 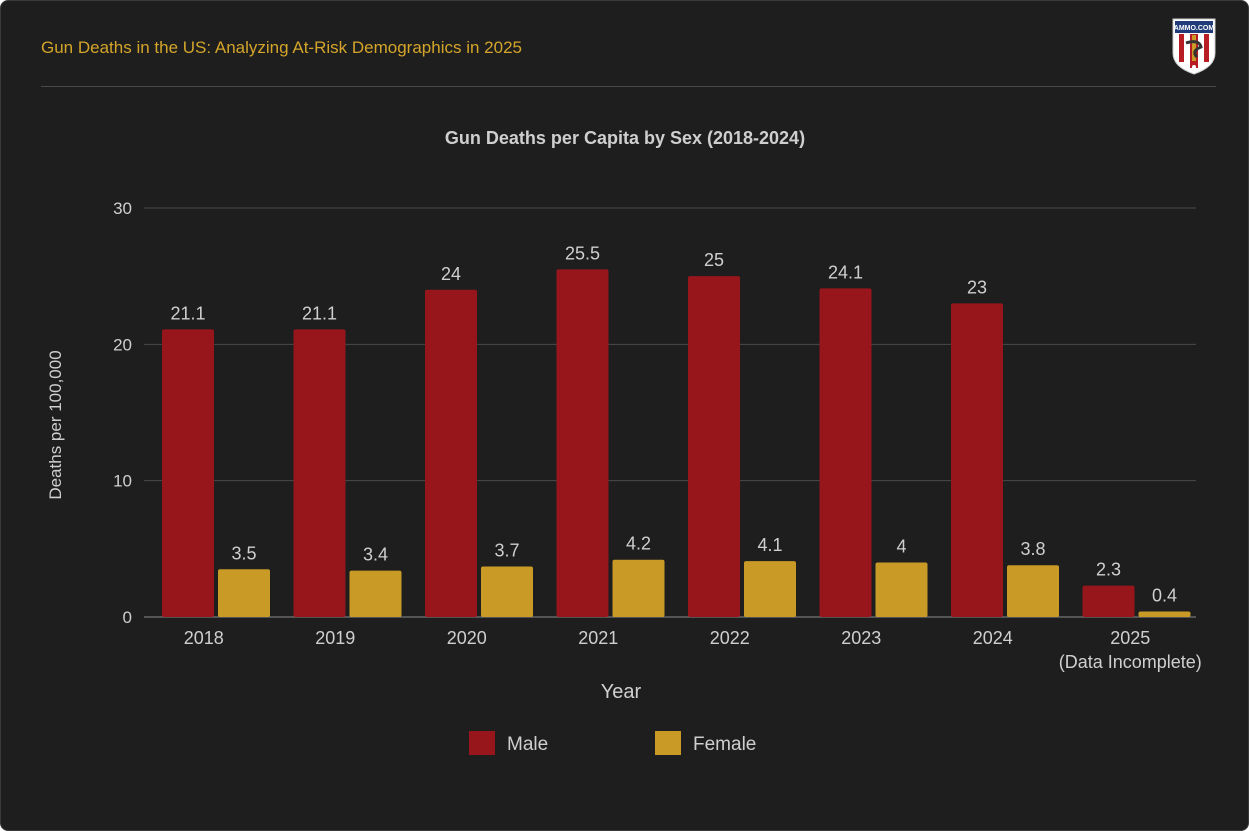 What do you see at coordinates (507, 591) in the screenshot?
I see `bar-female-2020` at bounding box center [507, 591].